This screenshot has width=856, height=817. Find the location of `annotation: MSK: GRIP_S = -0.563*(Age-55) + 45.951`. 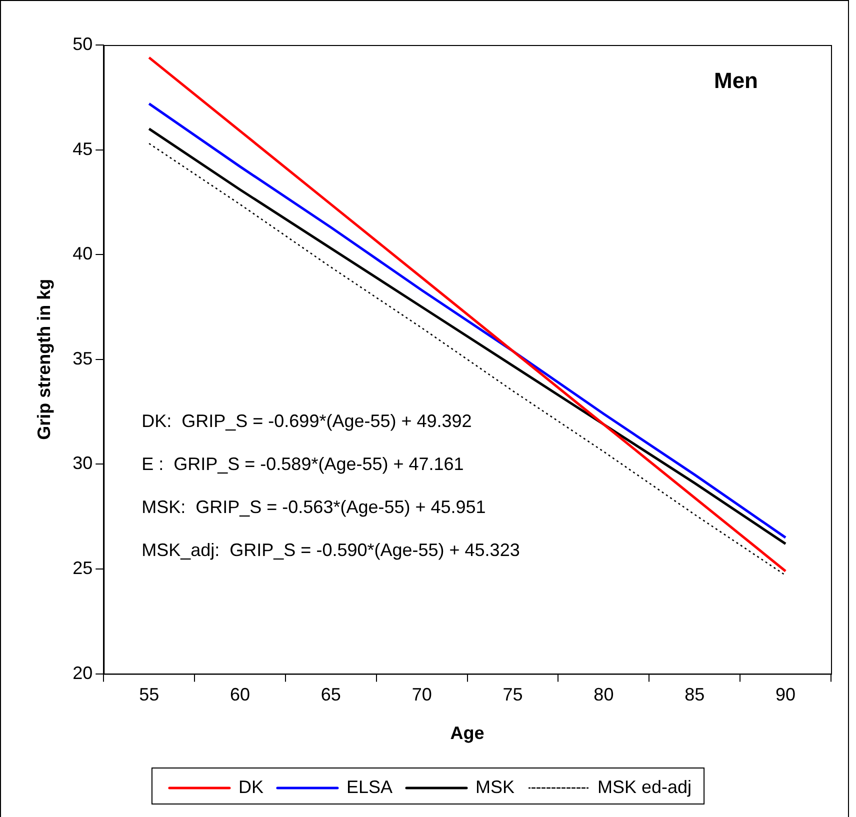

annotation: MSK: GRIP_S = -0.563*(Age-55) + 45.951 is located at coordinates (314, 506).